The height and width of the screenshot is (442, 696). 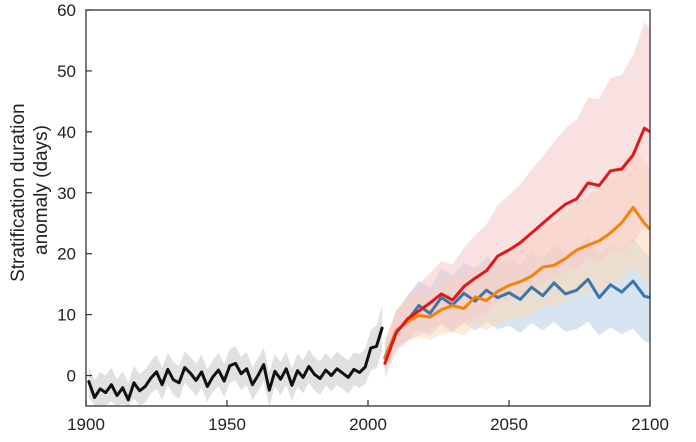 What do you see at coordinates (41, 190) in the screenshot?
I see `y-axis-label-line-2: anomaly (days)` at bounding box center [41, 190].